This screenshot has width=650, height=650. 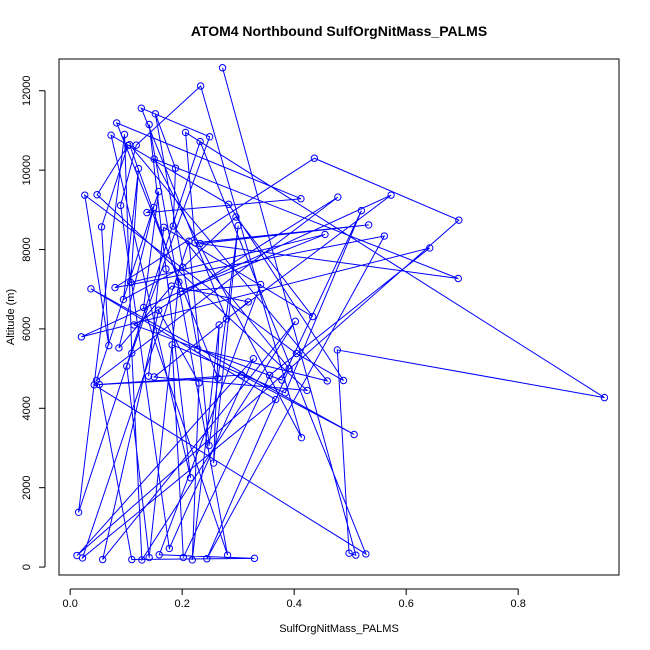 I want to click on y-tick-label: 10000, so click(x=27, y=170).